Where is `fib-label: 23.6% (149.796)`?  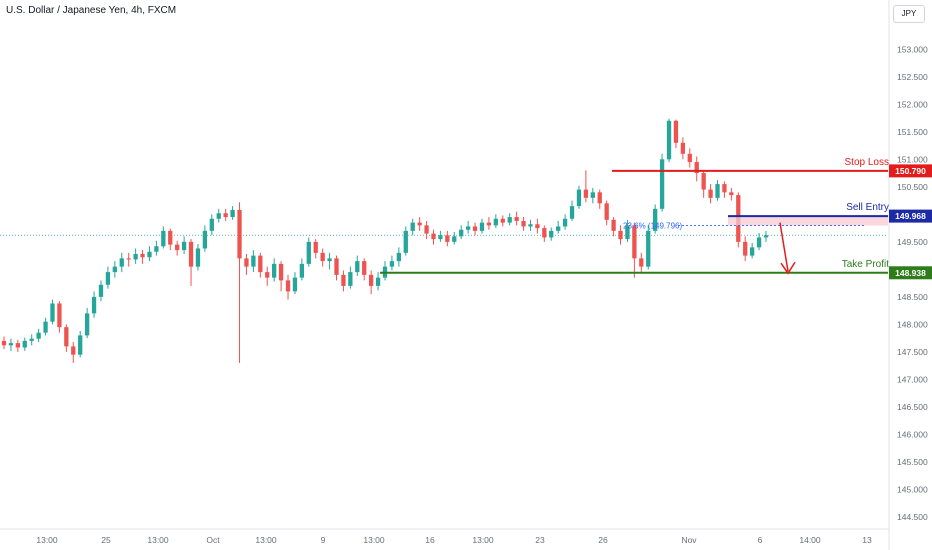
fib-label: 23.6% (149.796) is located at coordinates (652, 226).